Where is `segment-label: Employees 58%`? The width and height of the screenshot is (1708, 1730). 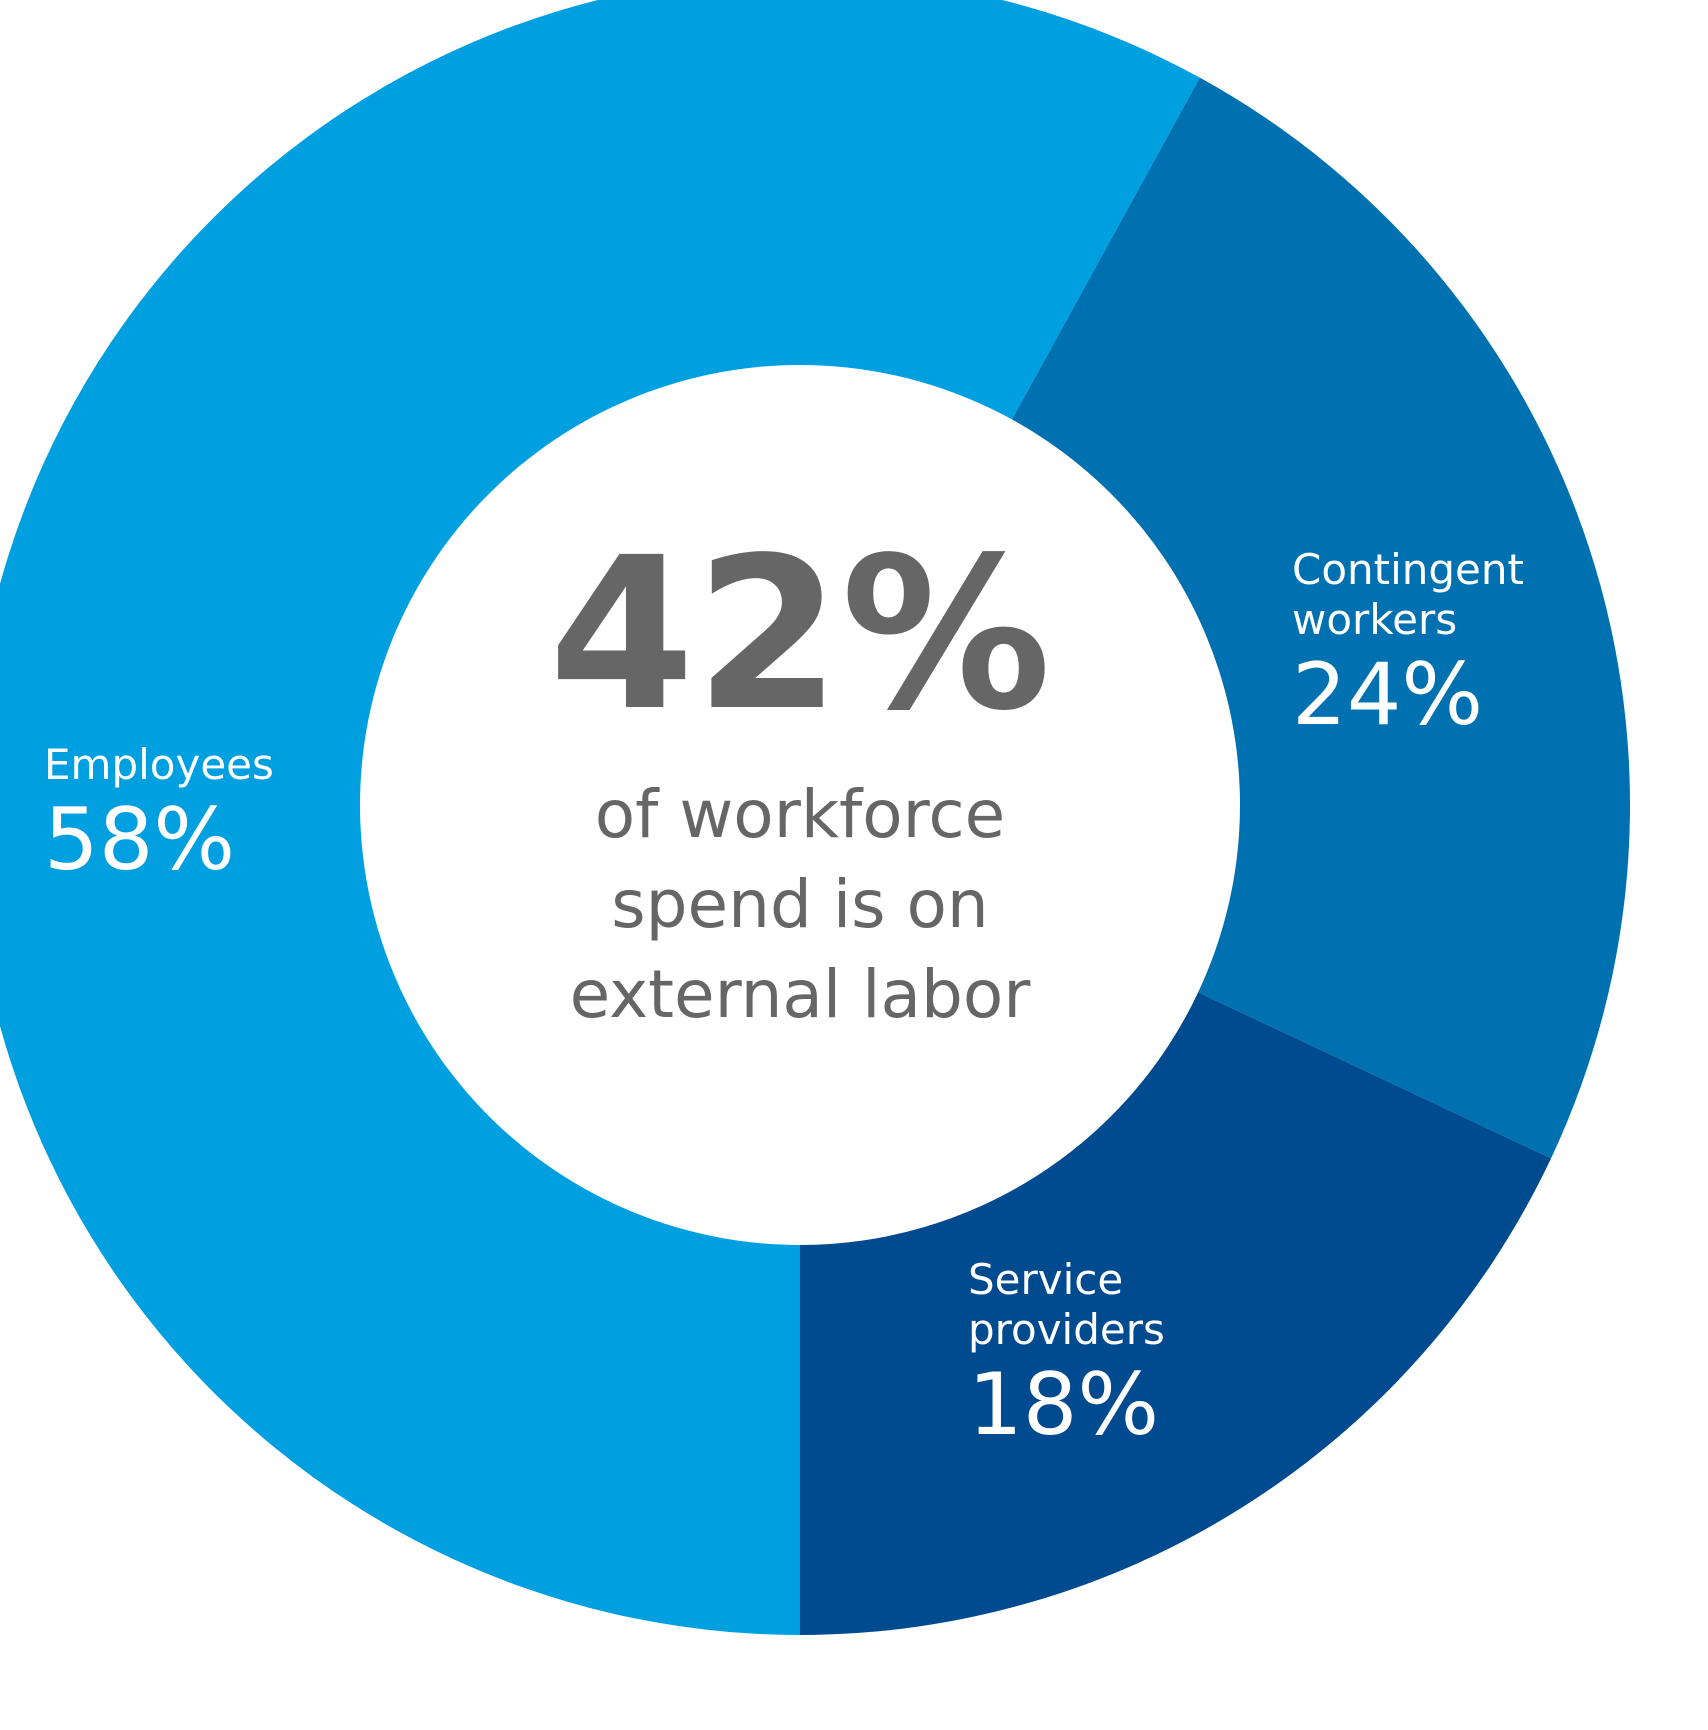 segment-label: Employees 58% is located at coordinates (184, 815).